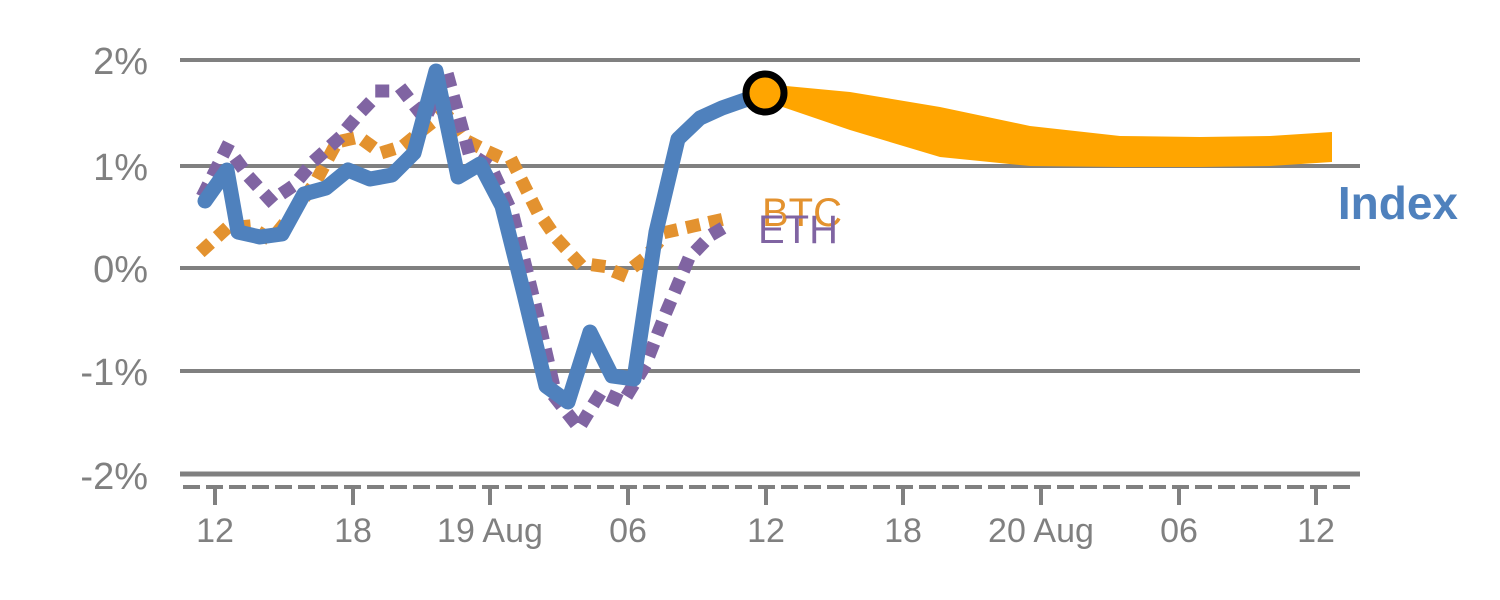  Describe the element at coordinates (490, 531) in the screenshot. I see `x-tick-label-2: 19 Aug` at that location.